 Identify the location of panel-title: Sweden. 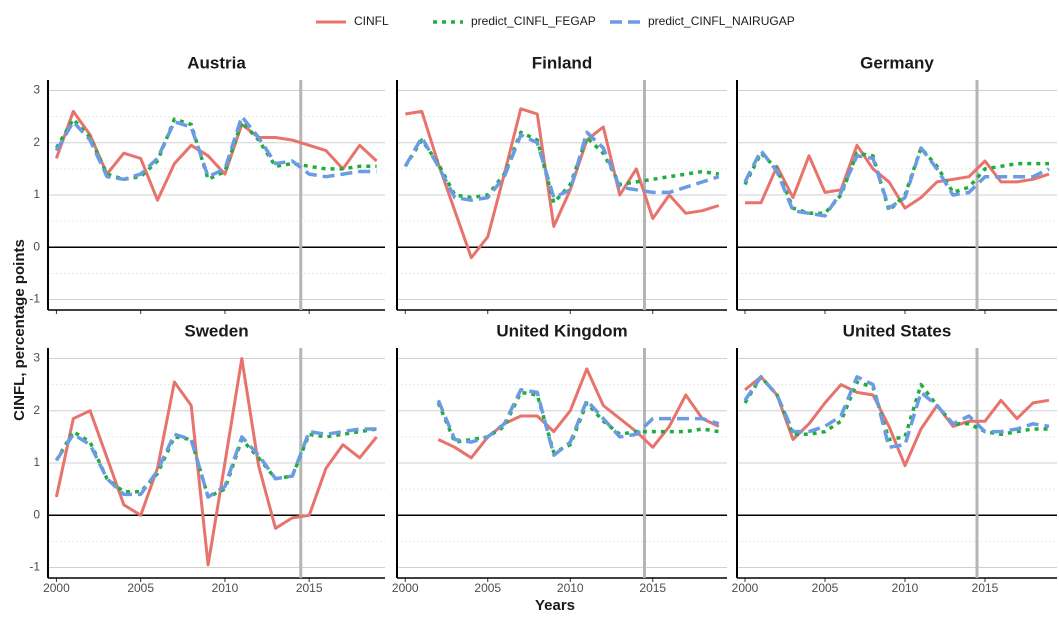
(216, 330).